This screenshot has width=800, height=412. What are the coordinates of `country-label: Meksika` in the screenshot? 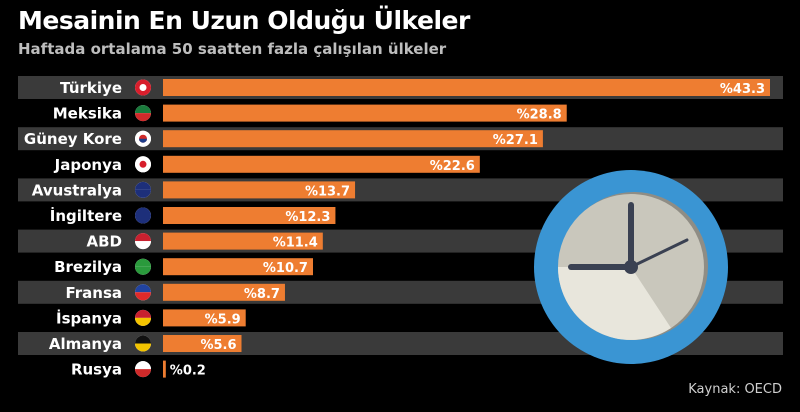 It's located at (87, 114).